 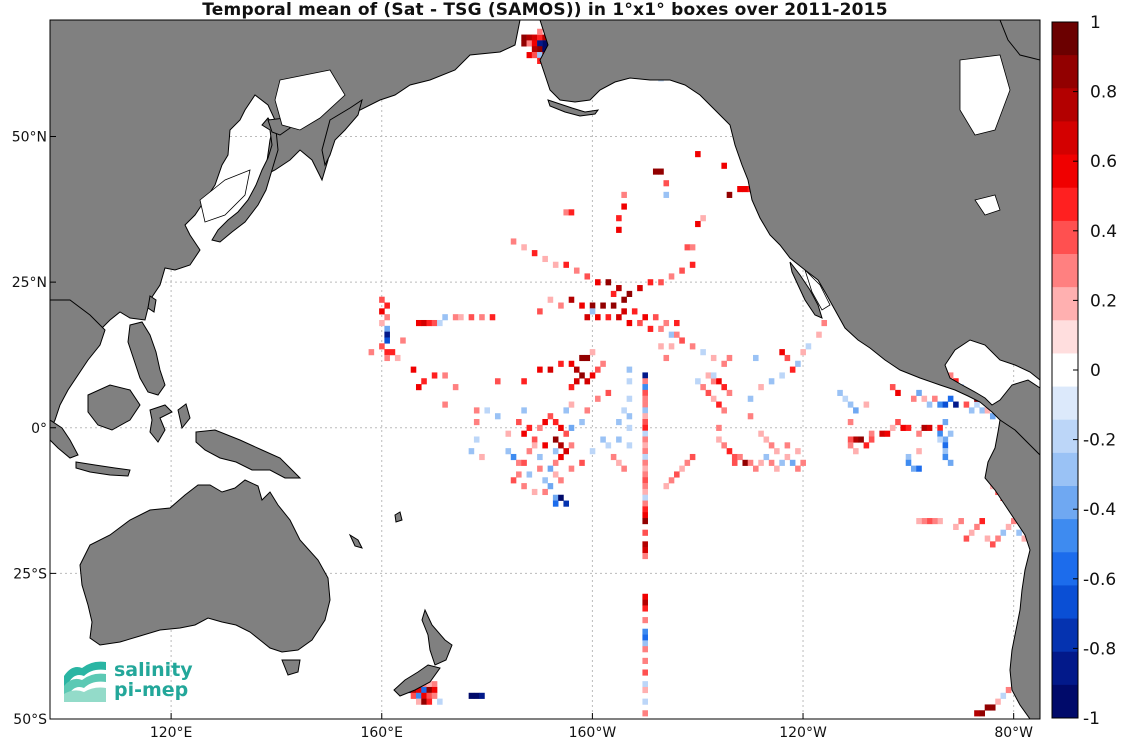 I want to click on colorbar-tick-label: 0.4, so click(x=1103, y=232).